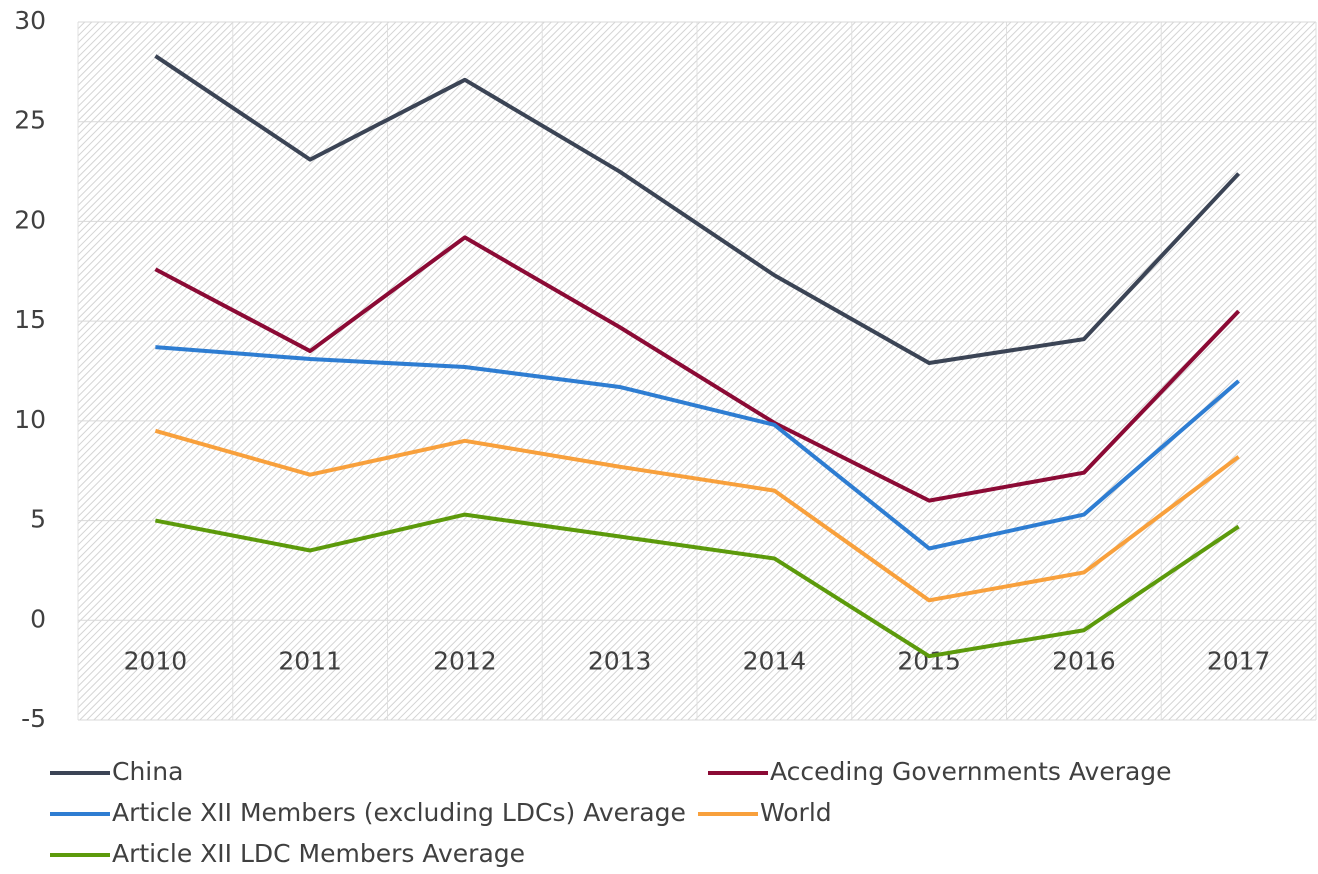 This screenshot has height=874, width=1318. Describe the element at coordinates (620, 660) in the screenshot. I see `x-tick-label: 2013` at that location.